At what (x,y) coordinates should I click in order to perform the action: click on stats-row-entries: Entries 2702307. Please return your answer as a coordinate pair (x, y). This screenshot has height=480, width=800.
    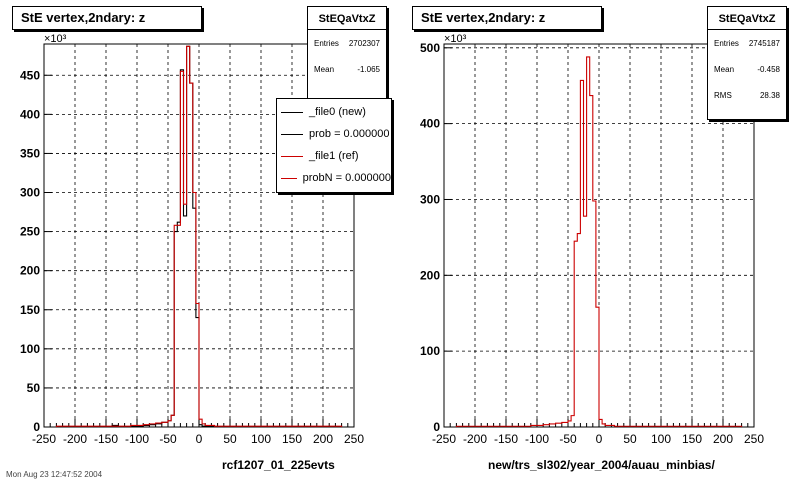
    Looking at the image, I should click on (347, 43).